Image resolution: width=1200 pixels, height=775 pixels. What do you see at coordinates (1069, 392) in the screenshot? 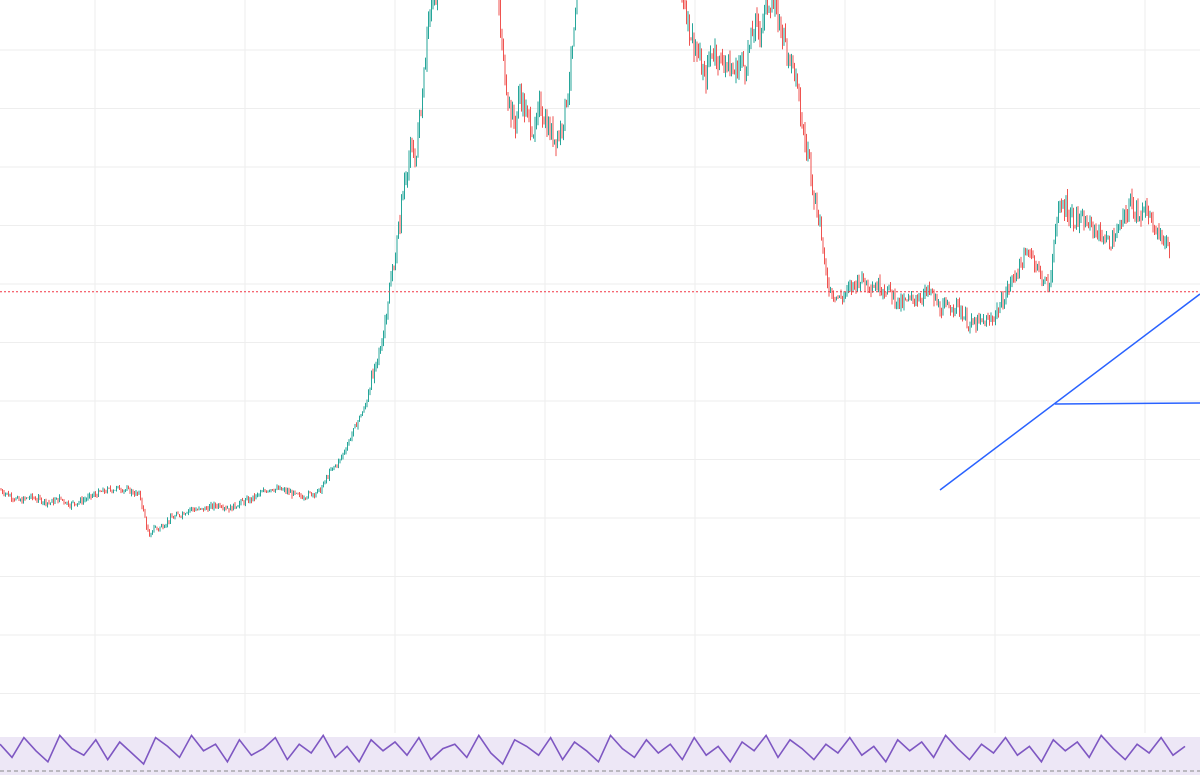
I see `rising-trendline` at bounding box center [1069, 392].